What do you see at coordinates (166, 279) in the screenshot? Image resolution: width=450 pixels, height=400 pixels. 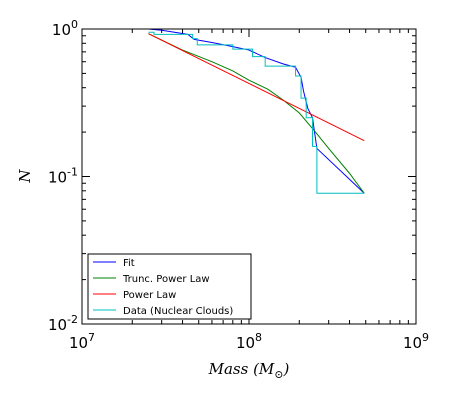 I see `legend-label-trunc-power-law: Trunc. Power Law` at bounding box center [166, 279].